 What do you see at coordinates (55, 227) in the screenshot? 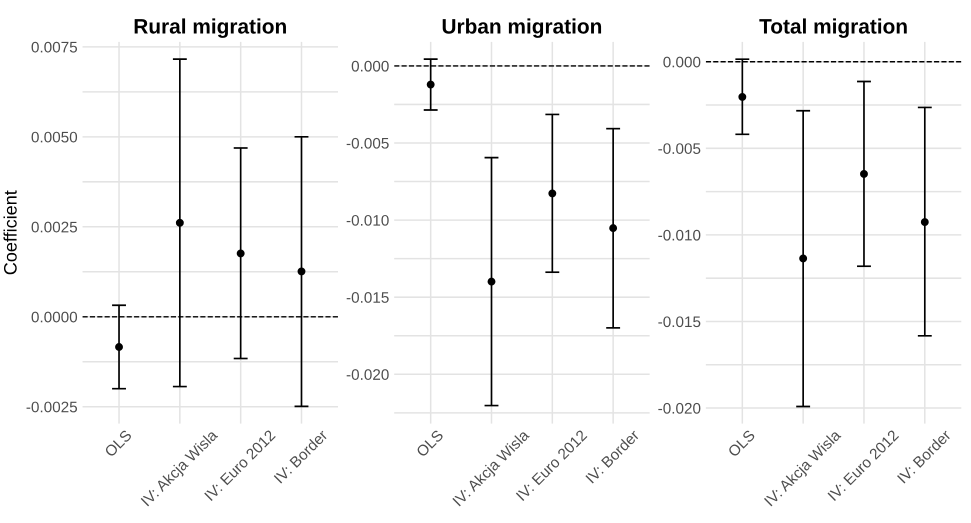
I see `y-tick-label: 0.0025` at bounding box center [55, 227].